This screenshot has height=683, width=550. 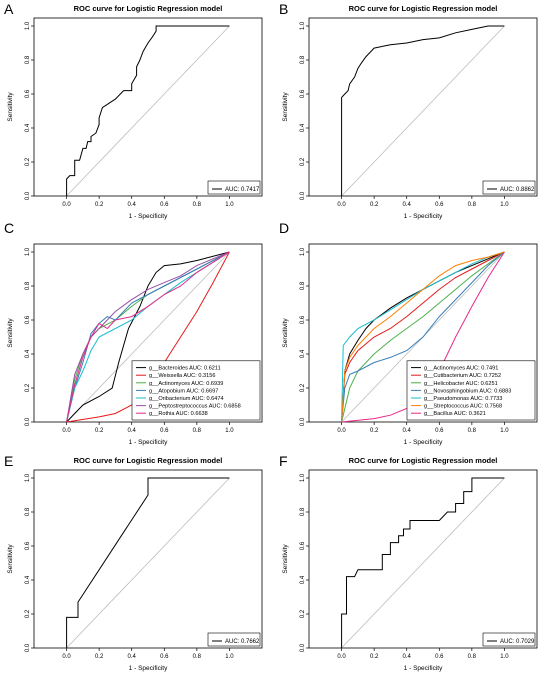 I want to click on legend-entry: g__Actinomyces AUC: 0.7491, so click(x=461, y=369).